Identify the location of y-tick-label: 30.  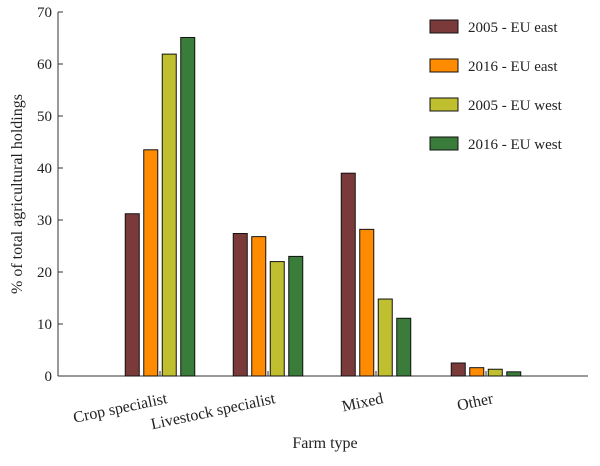
(44, 221).